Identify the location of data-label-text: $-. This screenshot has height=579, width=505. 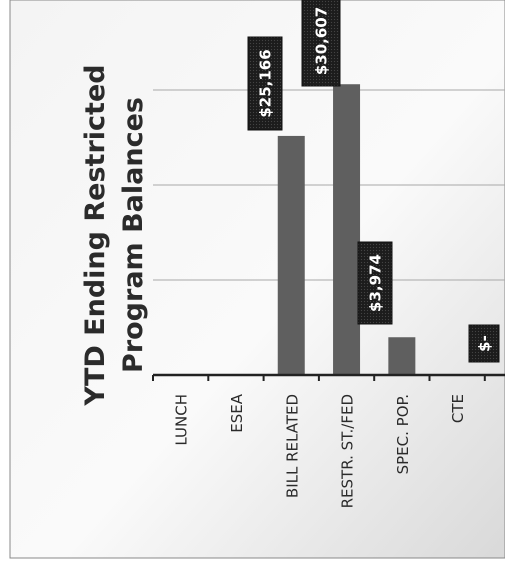
(485, 343).